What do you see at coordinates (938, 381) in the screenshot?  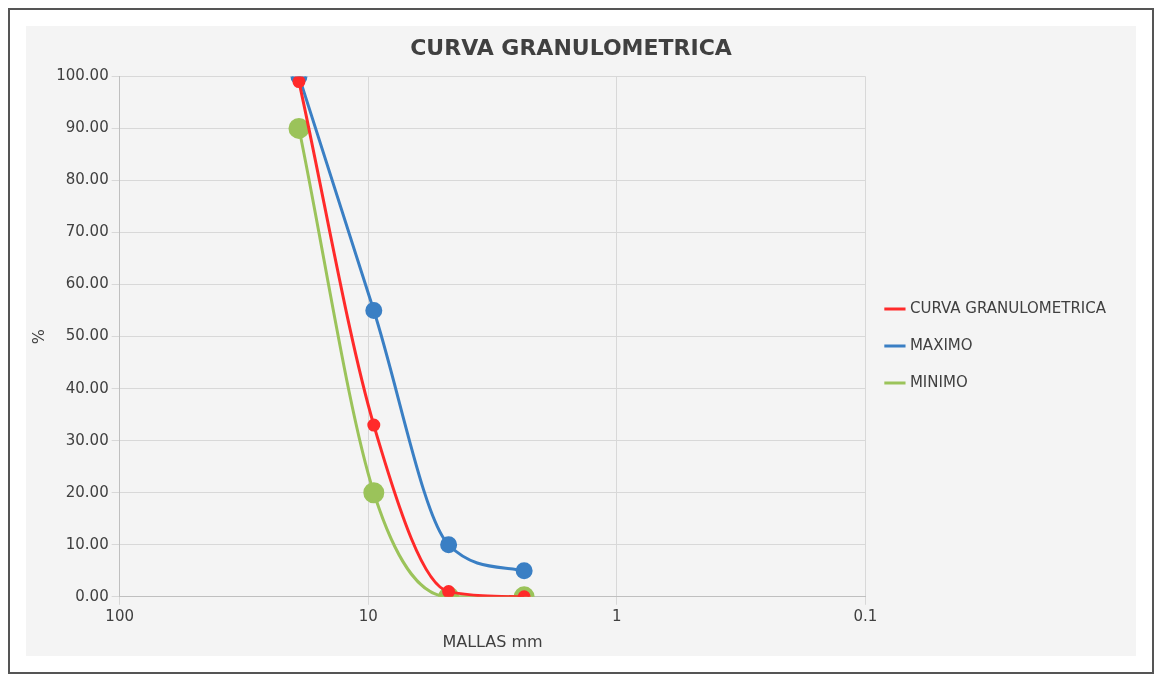 I see `legend-label: MINIMO` at bounding box center [938, 381].